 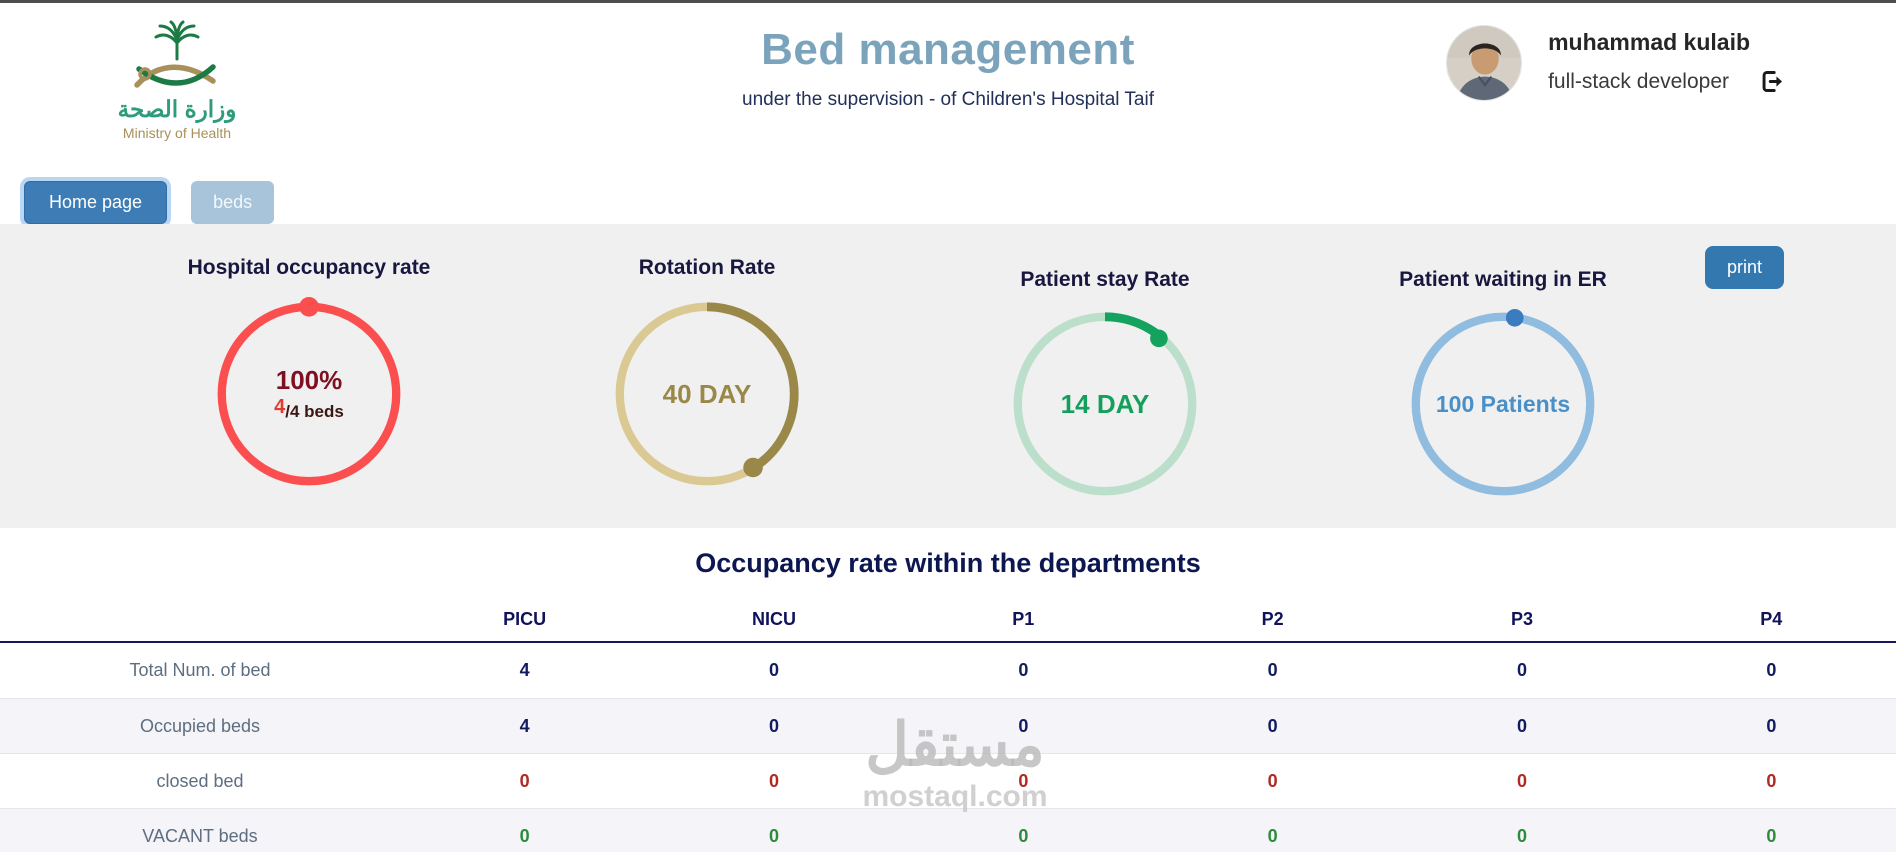 I want to click on stay-gauge-ring, so click(x=1105, y=404).